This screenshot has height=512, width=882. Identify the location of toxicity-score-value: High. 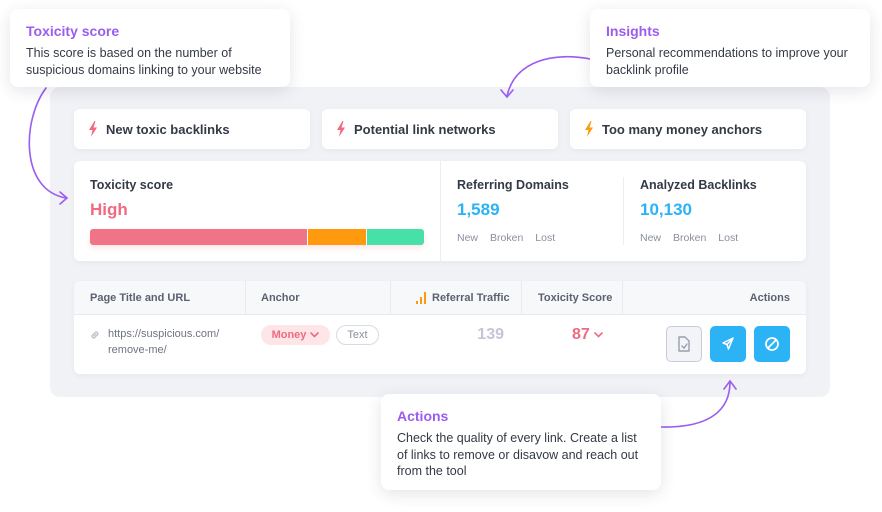
(109, 209).